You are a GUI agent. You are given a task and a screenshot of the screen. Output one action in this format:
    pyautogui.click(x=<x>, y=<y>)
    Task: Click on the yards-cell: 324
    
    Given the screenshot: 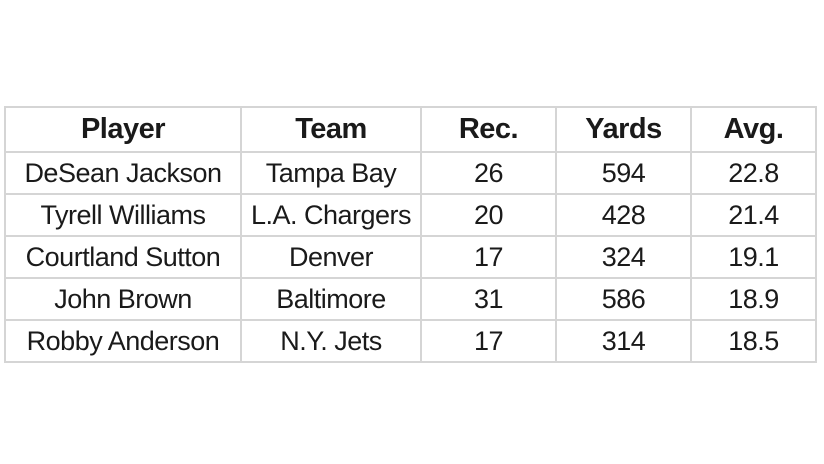 What is the action you would take?
    pyautogui.click(x=623, y=257)
    